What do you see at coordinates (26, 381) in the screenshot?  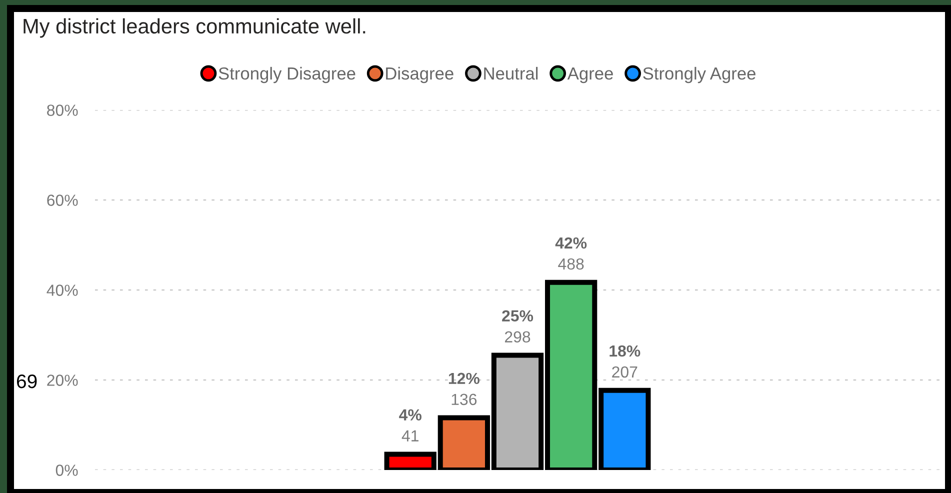 I see `text: 69` at bounding box center [26, 381].